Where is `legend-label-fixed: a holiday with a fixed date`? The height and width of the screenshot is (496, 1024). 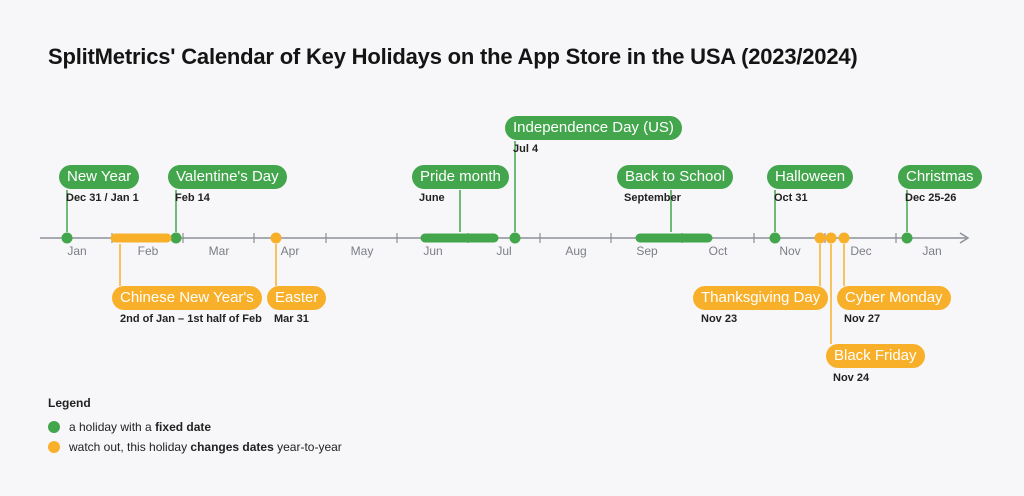
legend-label-fixed: a holiday with a fixed date is located at coordinates (140, 427).